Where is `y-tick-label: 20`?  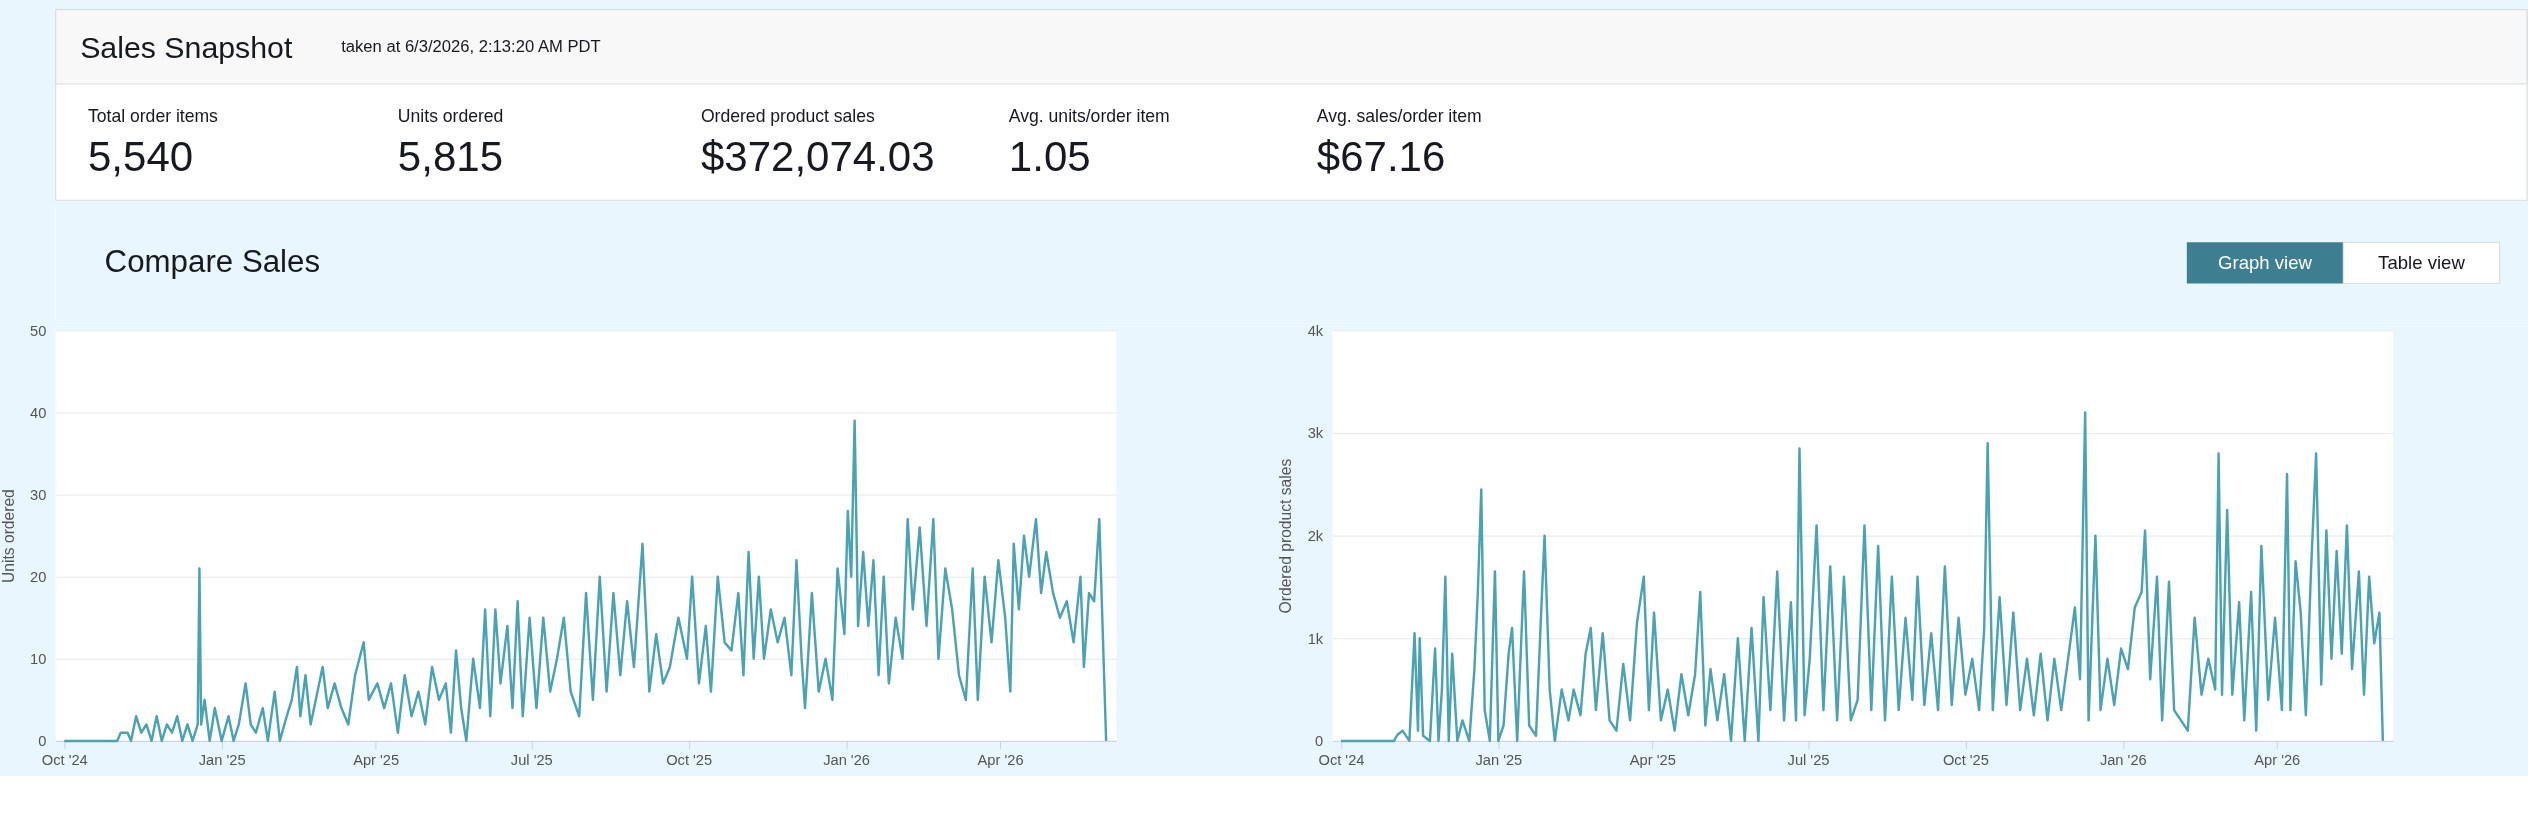 y-tick-label: 20 is located at coordinates (38, 577).